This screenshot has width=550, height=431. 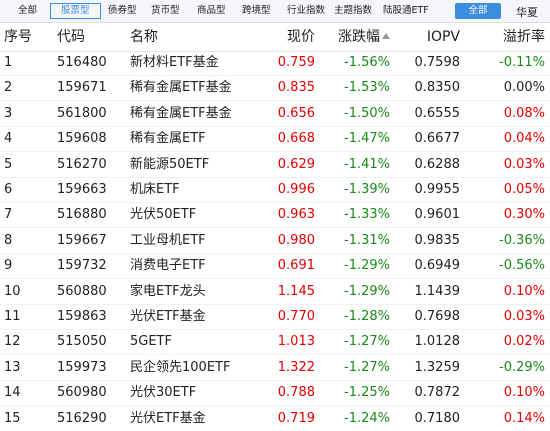 I want to click on cell: -1.31%, so click(x=367, y=240).